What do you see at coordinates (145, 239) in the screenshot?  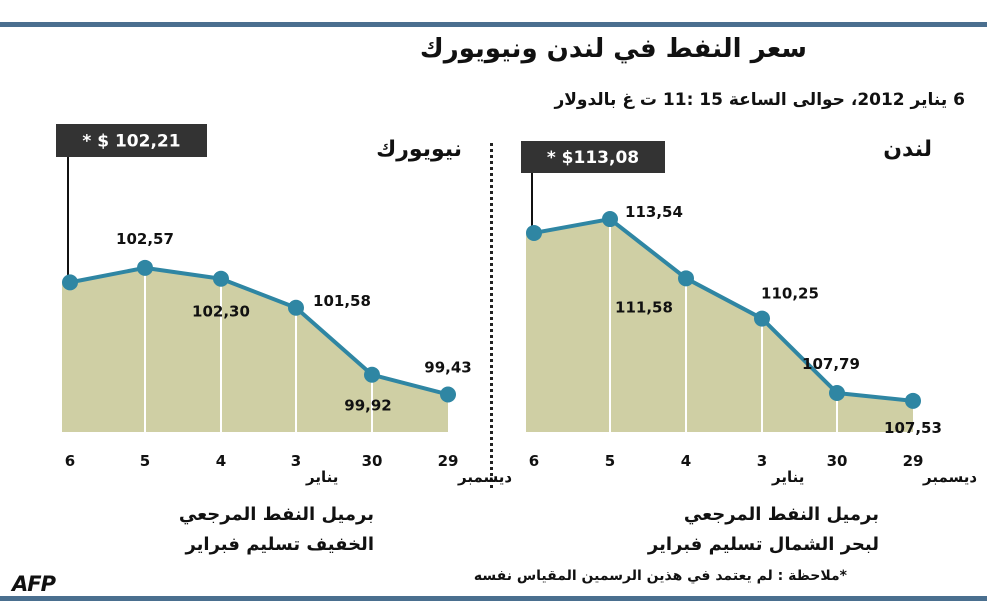 I see `newyork-value-label: 102,57` at bounding box center [145, 239].